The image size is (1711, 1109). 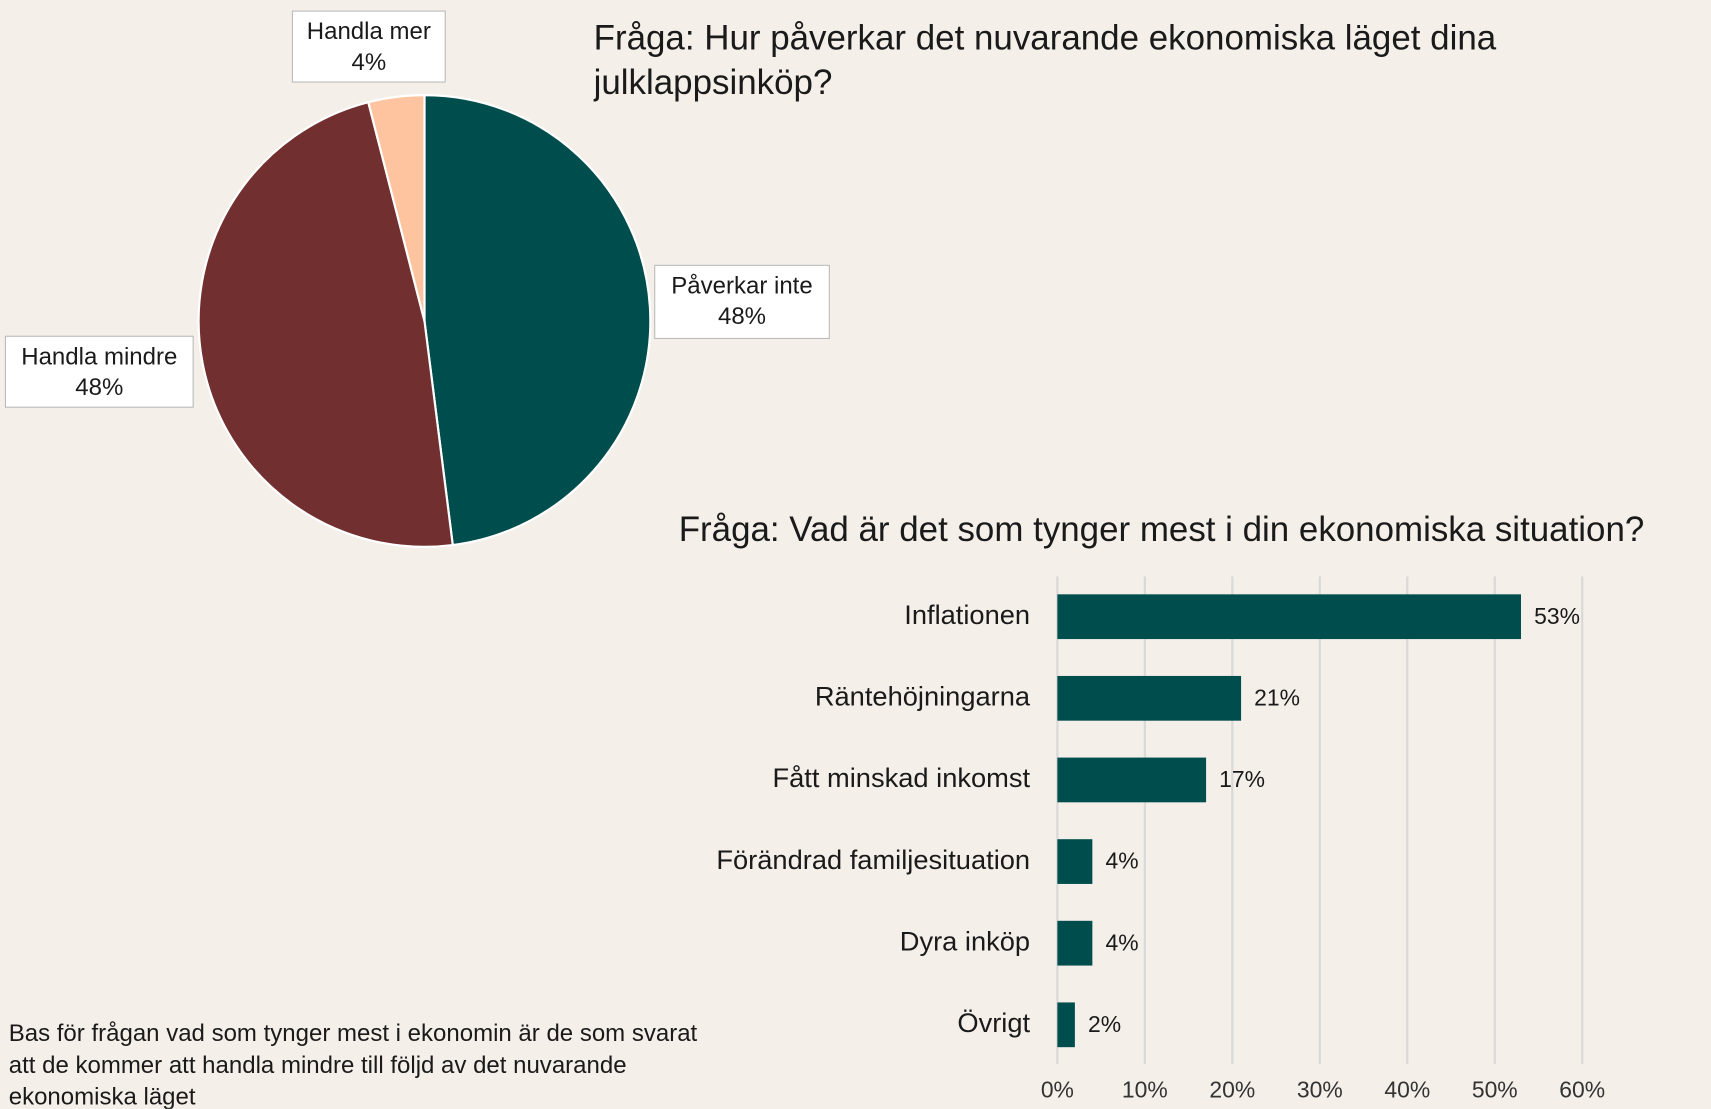 I want to click on x-tick-label: 40%, so click(x=1407, y=1089).